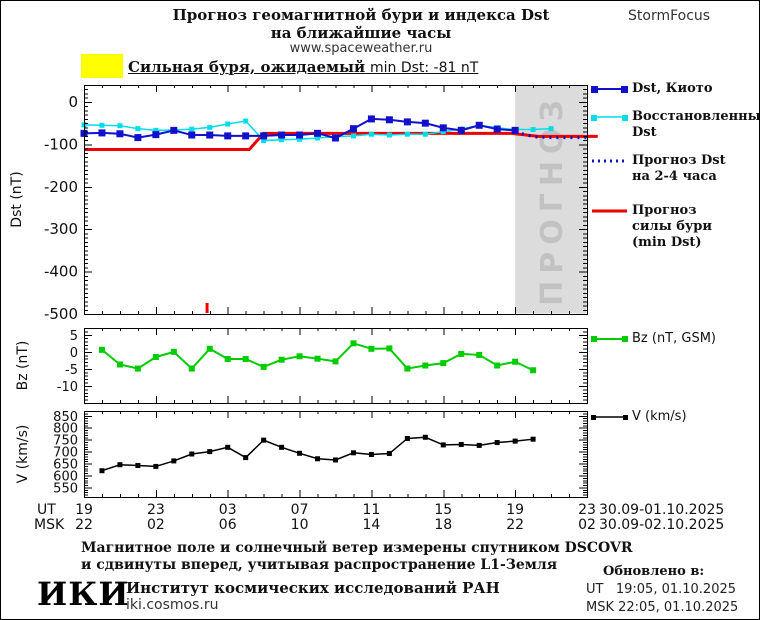 The height and width of the screenshot is (620, 760). What do you see at coordinates (300, 525) in the screenshot?
I see `msk-tick-label: 10` at bounding box center [300, 525].